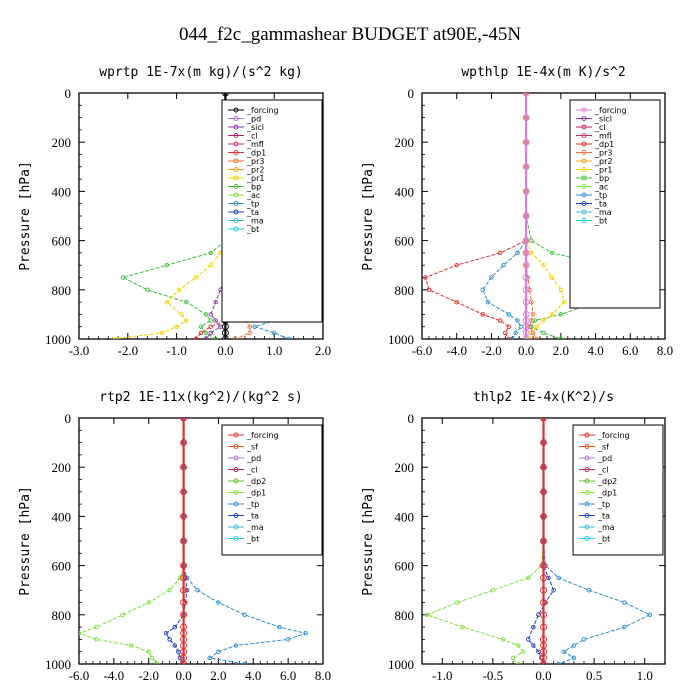 The height and width of the screenshot is (700, 700). I want to click on series-line-tp, so click(504, 216).